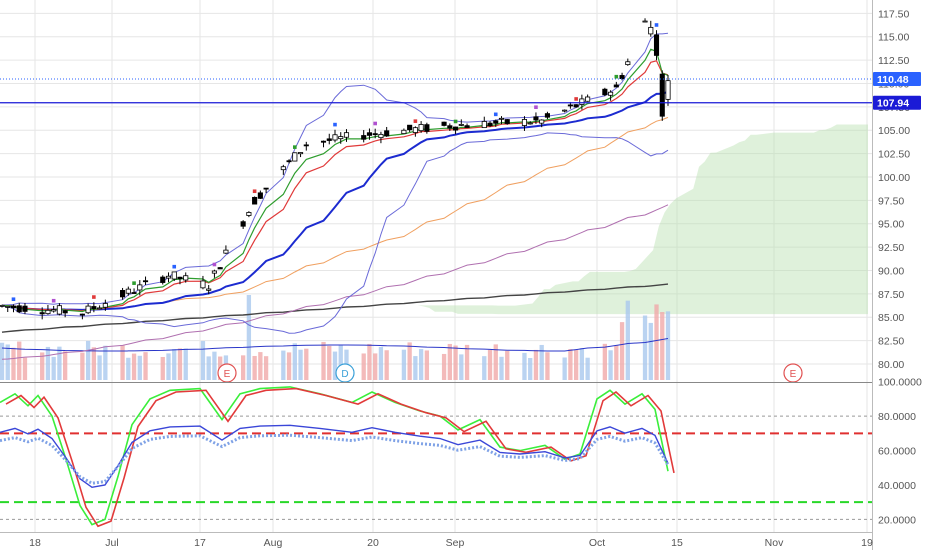 The height and width of the screenshot is (550, 932). What do you see at coordinates (893, 104) in the screenshot?
I see `price-badge-label: 107.94` at bounding box center [893, 104].